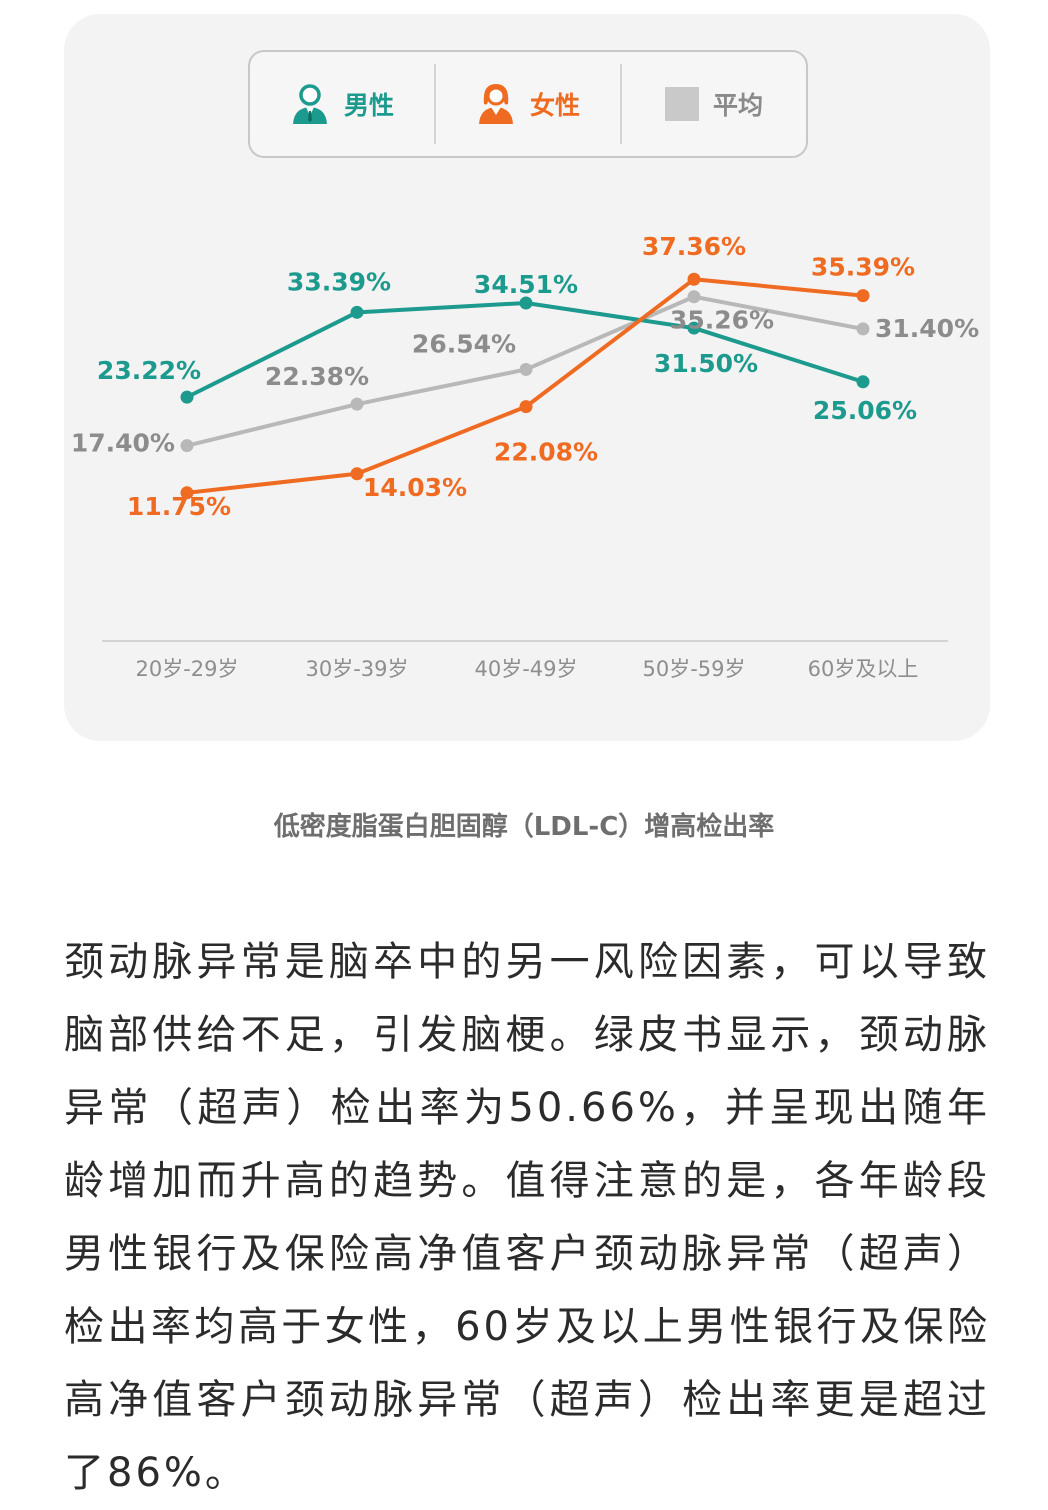 This screenshot has width=1048, height=1510. What do you see at coordinates (186, 669) in the screenshot?
I see `x-tick-label: 20岁-29岁` at bounding box center [186, 669].